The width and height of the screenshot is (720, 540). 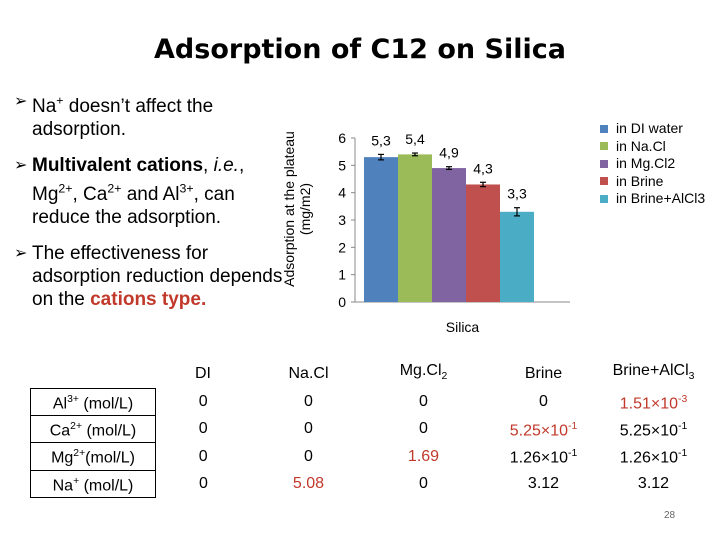 I want to click on slide-title: Adsorption of C12 on Silica, so click(x=360, y=49).